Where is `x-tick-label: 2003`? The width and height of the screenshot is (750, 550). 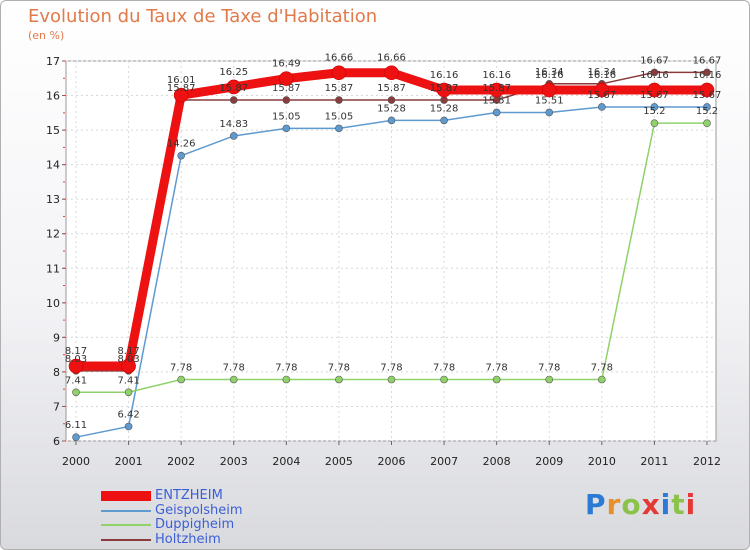 x-tick-label: 2003 is located at coordinates (234, 461).